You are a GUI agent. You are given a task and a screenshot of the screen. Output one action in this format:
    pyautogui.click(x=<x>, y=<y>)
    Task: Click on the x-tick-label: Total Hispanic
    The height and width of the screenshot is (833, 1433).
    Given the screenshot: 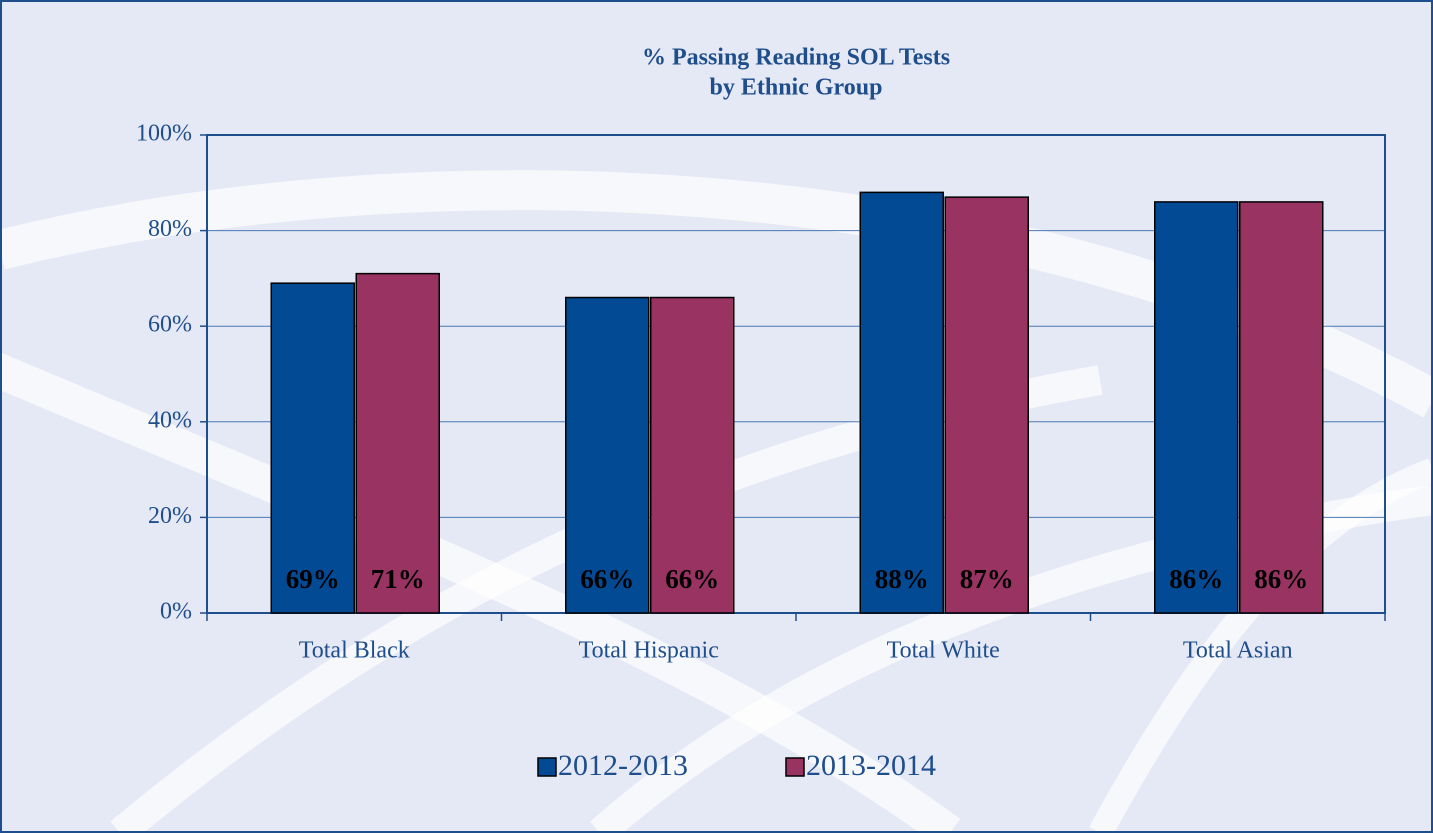 What is the action you would take?
    pyautogui.click(x=649, y=651)
    